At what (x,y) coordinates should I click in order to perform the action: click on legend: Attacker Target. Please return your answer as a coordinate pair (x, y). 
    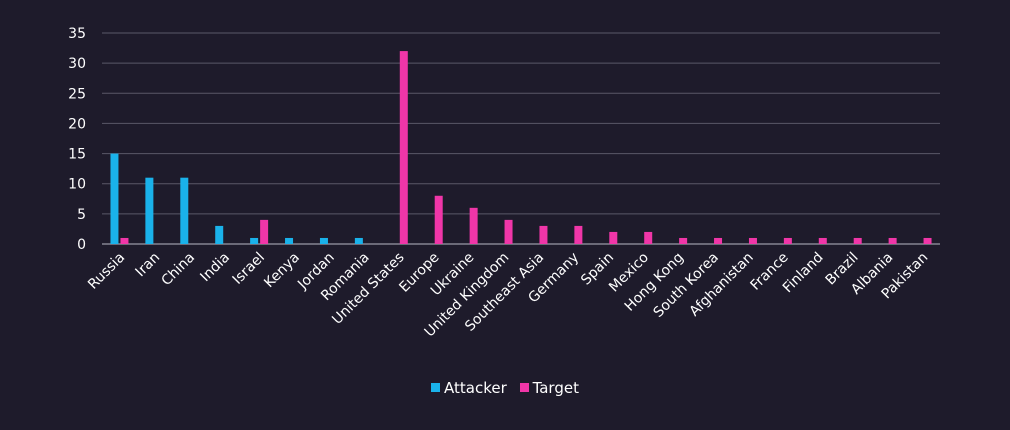
    Looking at the image, I should click on (505, 387).